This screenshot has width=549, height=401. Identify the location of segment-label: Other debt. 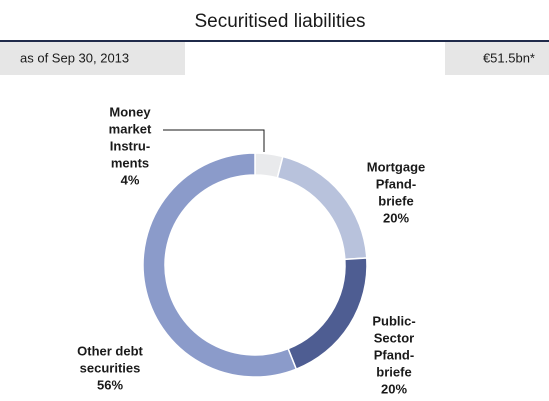
(110, 350).